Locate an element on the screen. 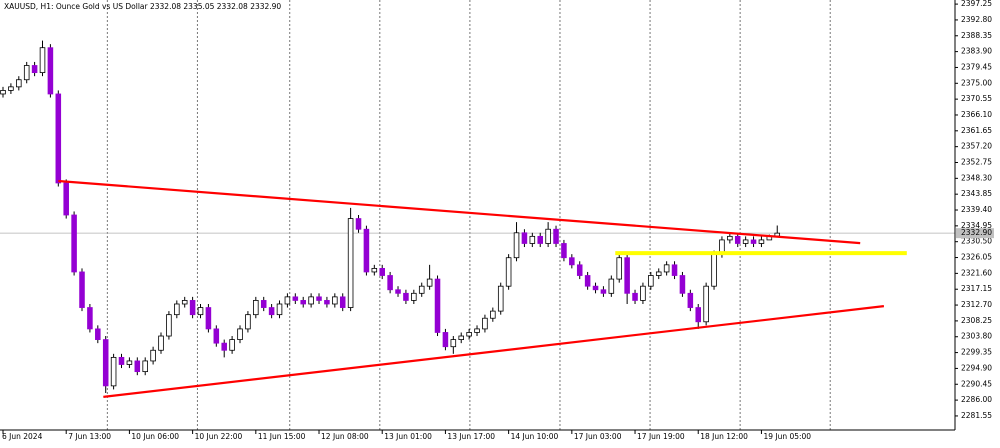 The height and width of the screenshot is (448, 1000). y-tick-label: 2321.60 is located at coordinates (976, 272).